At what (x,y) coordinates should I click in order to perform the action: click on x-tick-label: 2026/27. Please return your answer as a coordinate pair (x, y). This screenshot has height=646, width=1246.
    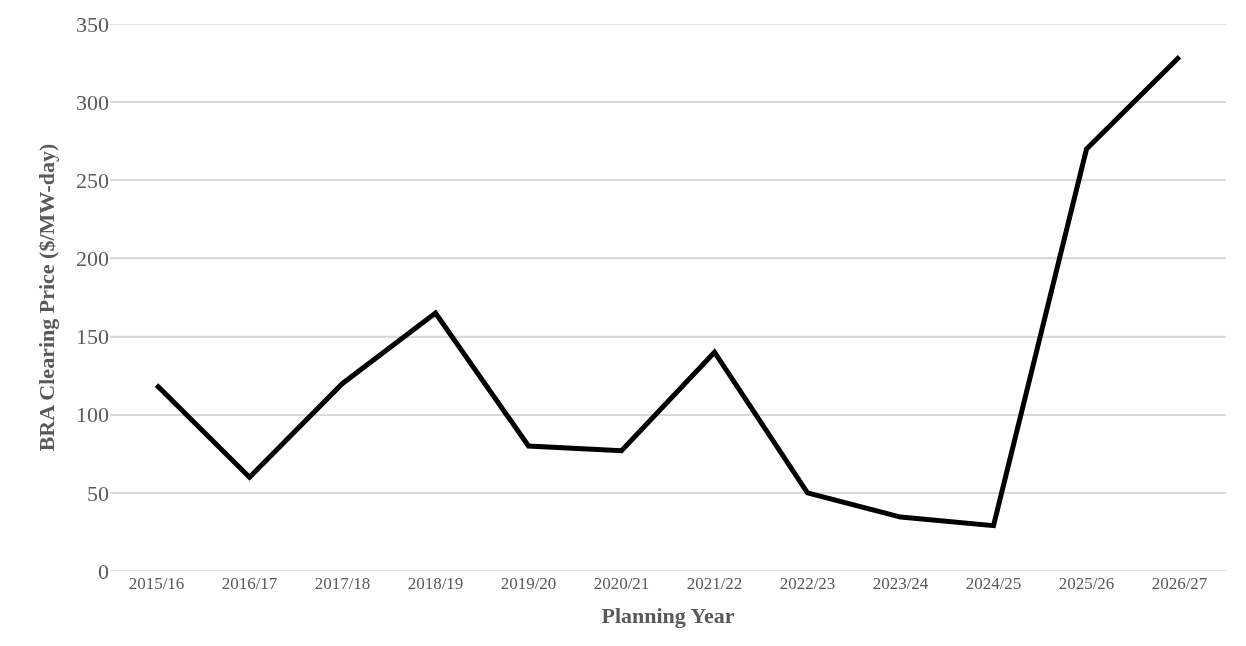
    Looking at the image, I should click on (1179, 583).